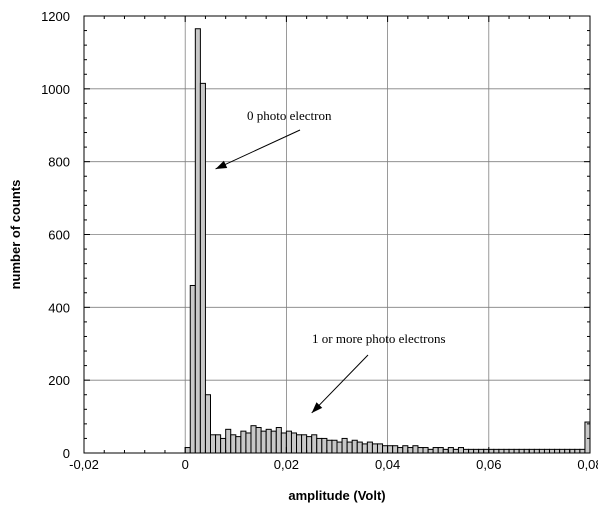 This screenshot has width=598, height=509. Describe the element at coordinates (289, 115) in the screenshot. I see `annotation-label: 0 photo electron` at that location.